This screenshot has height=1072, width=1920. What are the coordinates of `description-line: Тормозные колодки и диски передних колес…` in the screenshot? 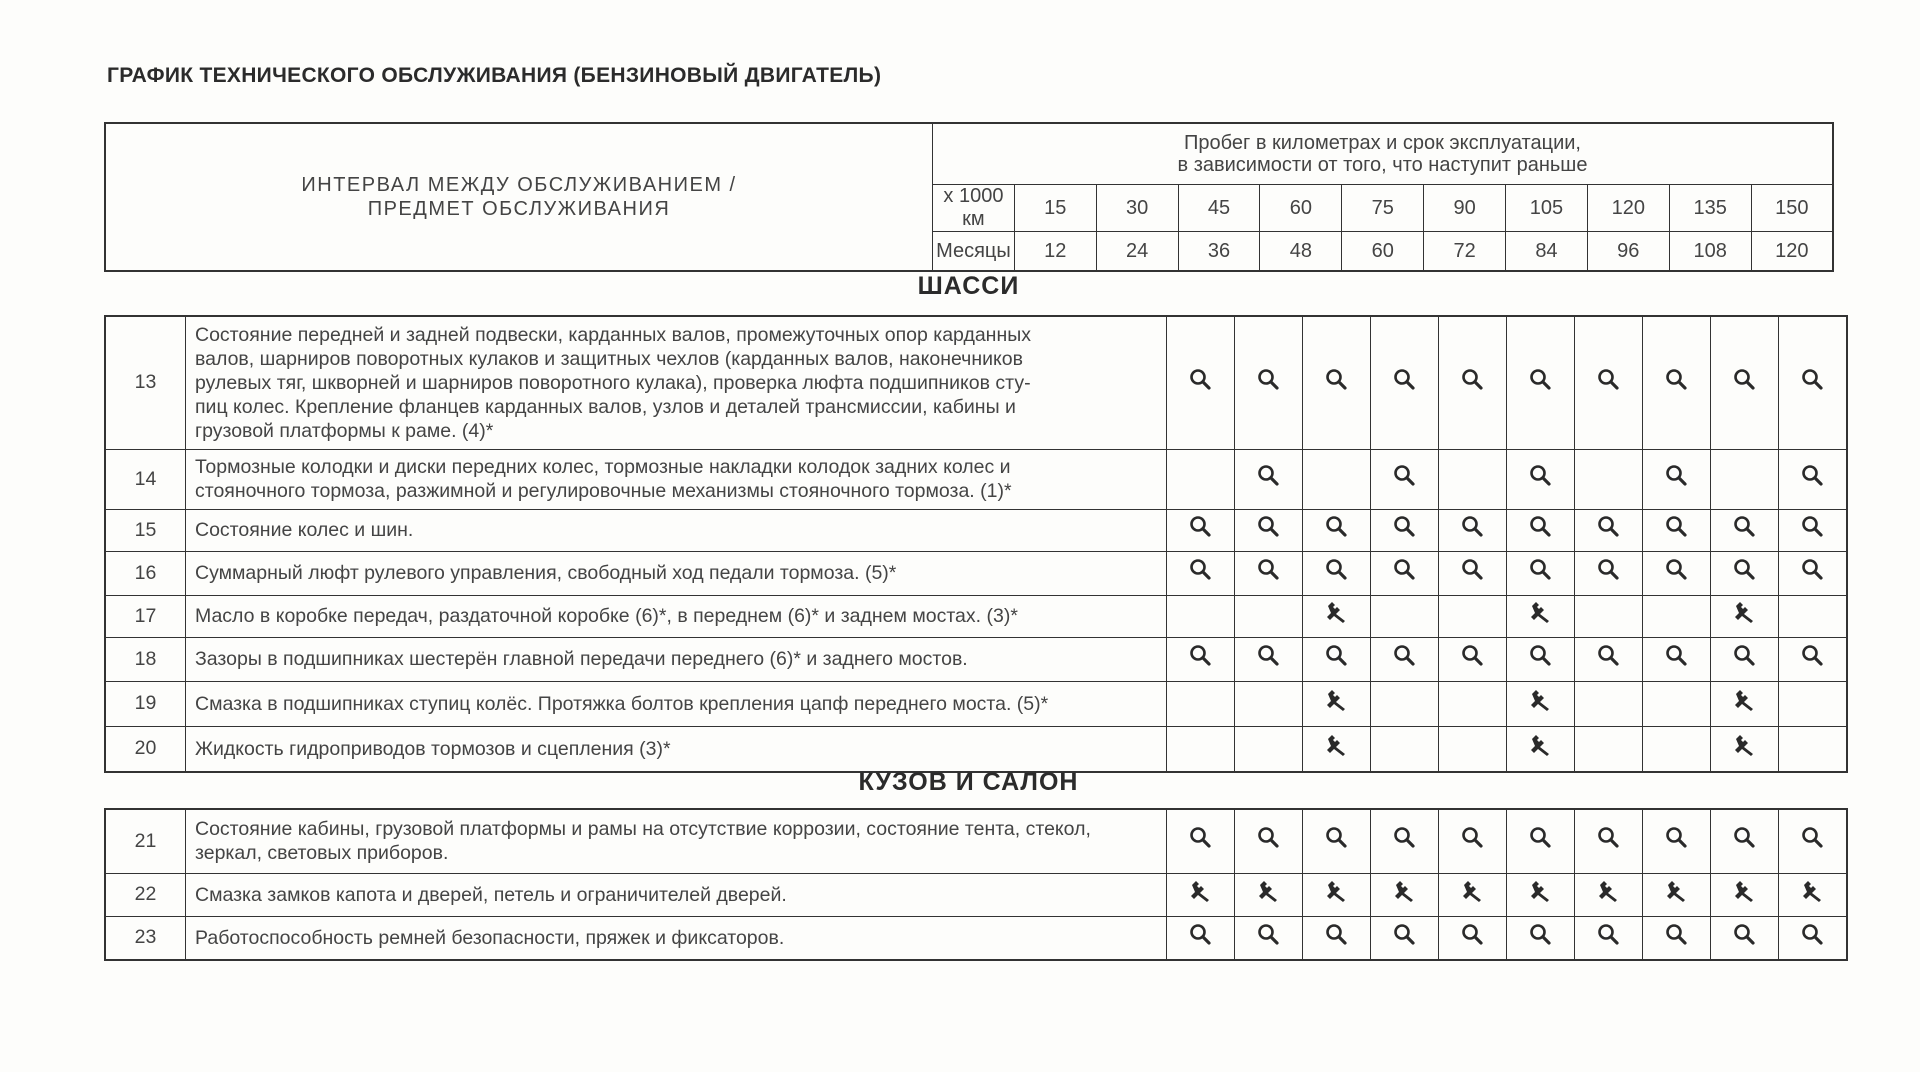 It's located at (603, 467).